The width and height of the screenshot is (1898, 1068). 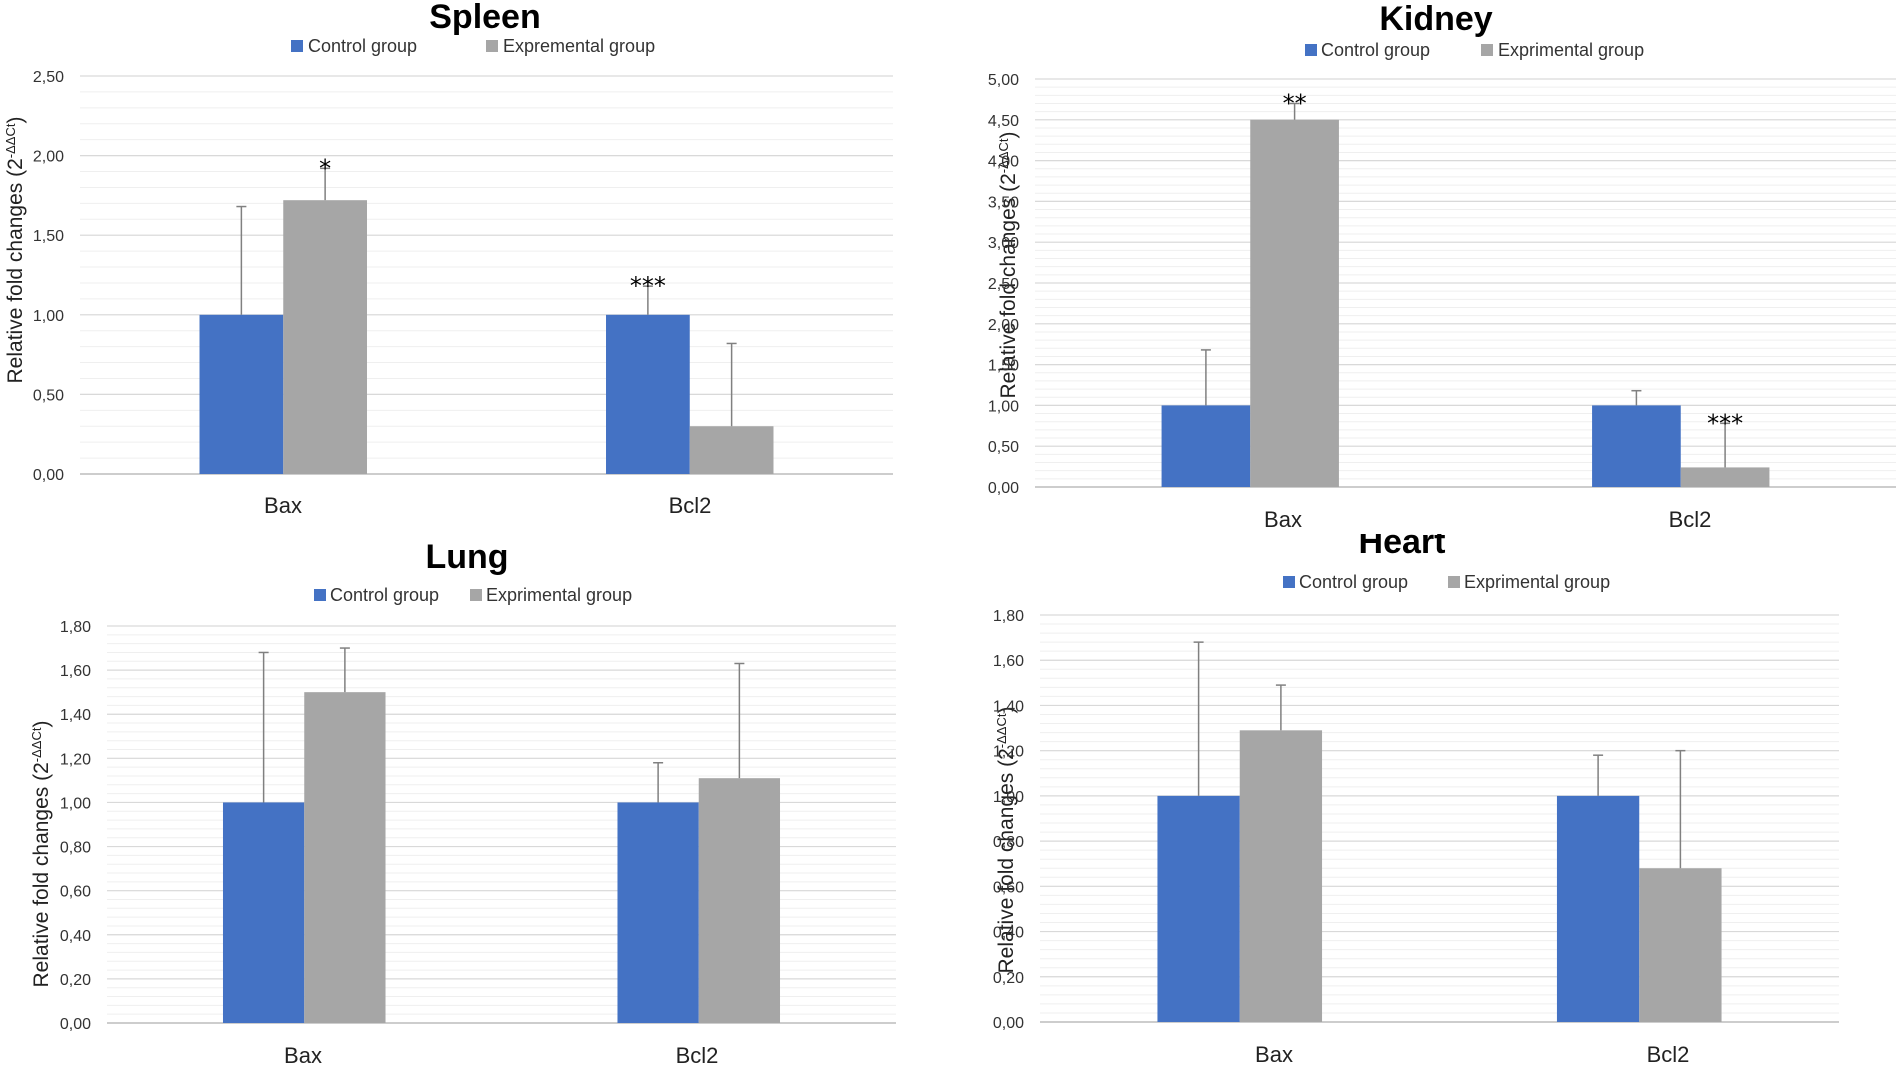 I want to click on legend: Control group Expremental group, so click(x=473, y=46).